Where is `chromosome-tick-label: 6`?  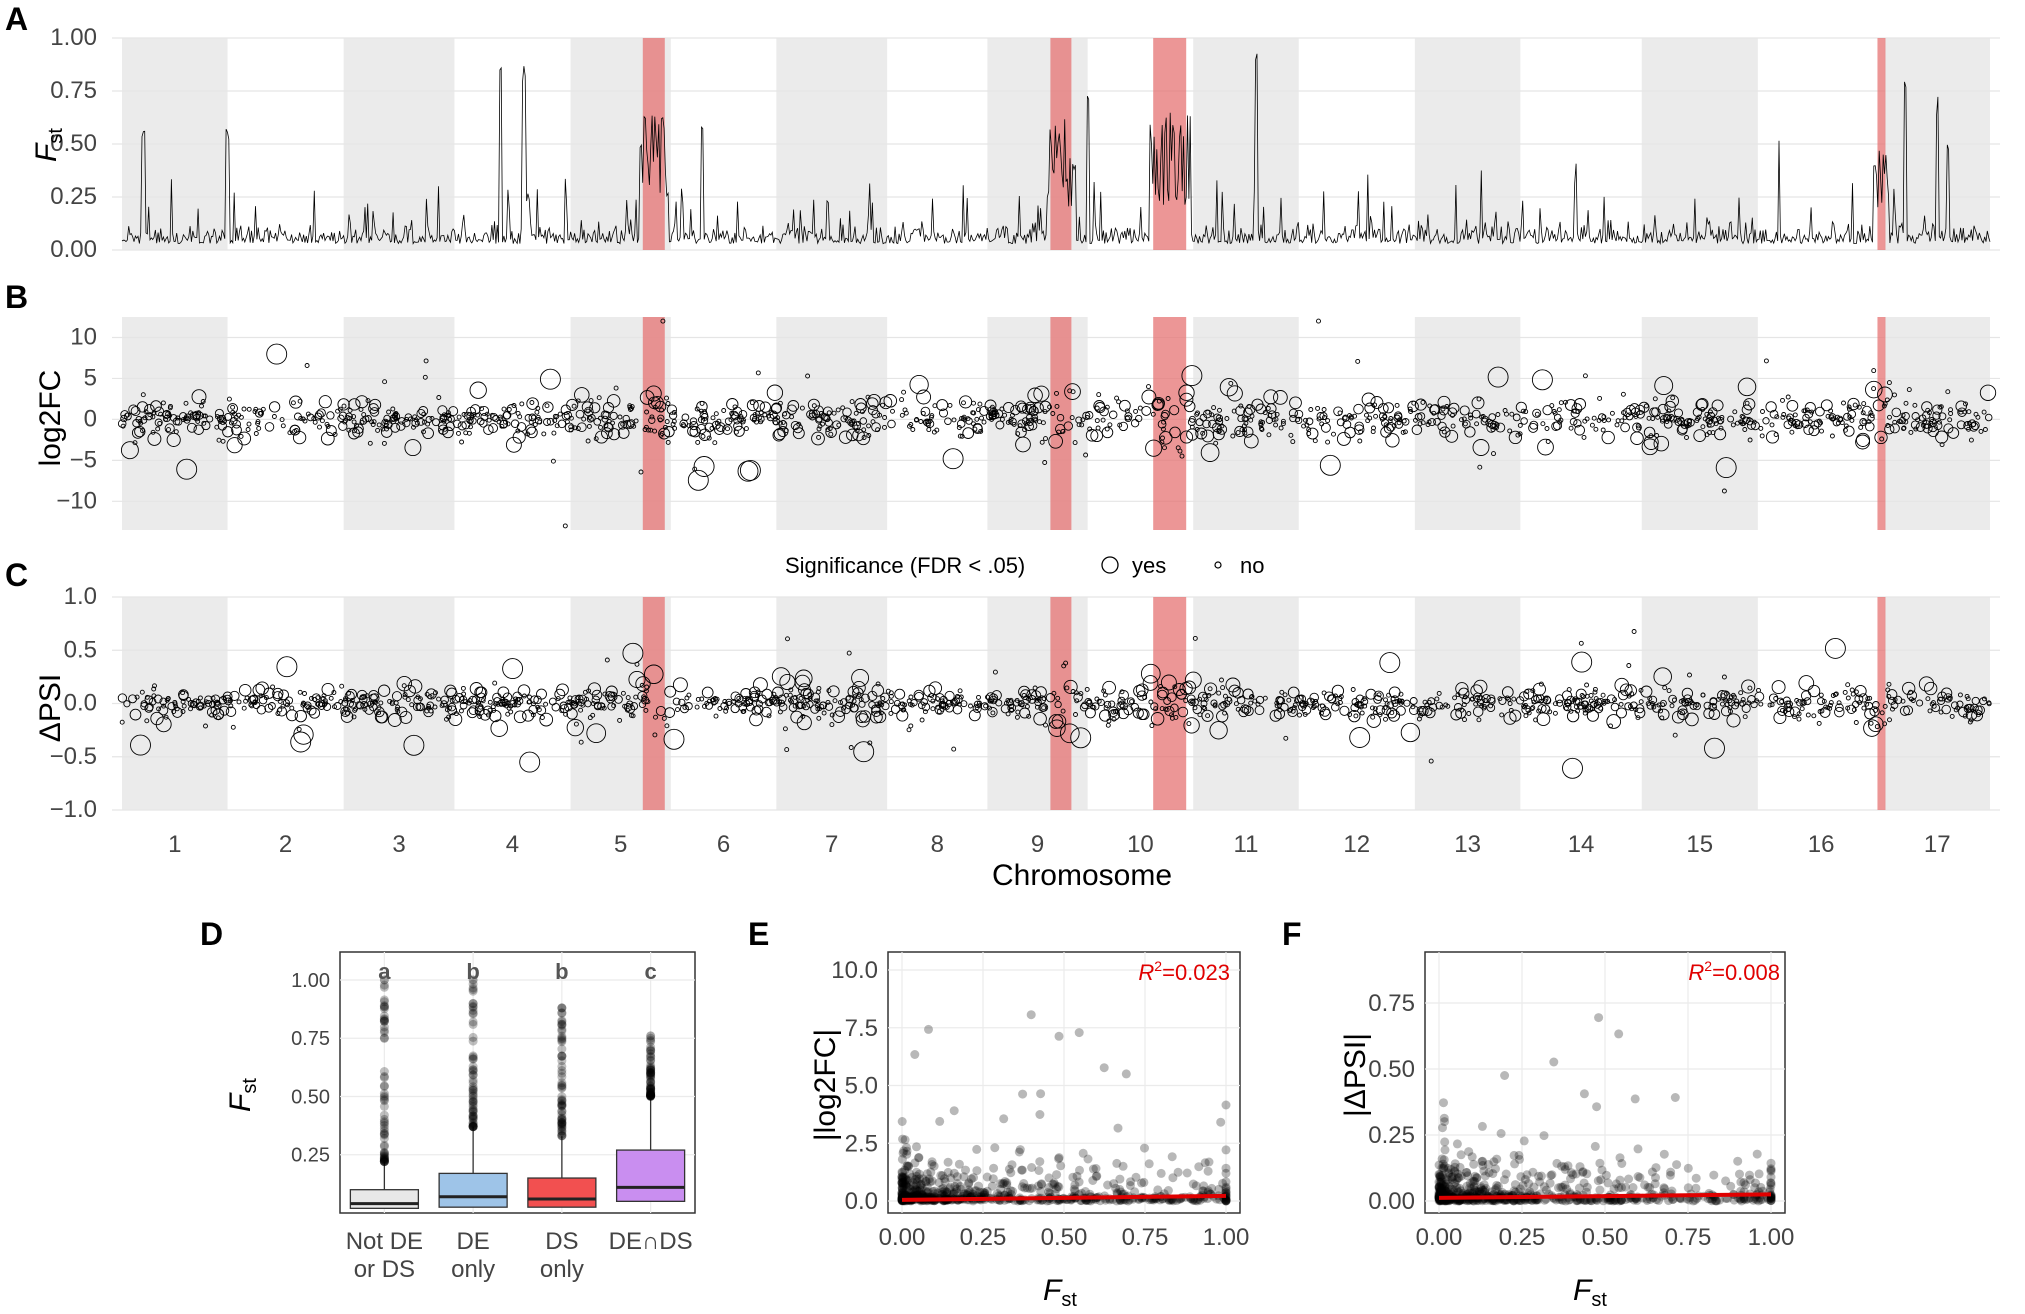
chromosome-tick-label: 6 is located at coordinates (723, 844).